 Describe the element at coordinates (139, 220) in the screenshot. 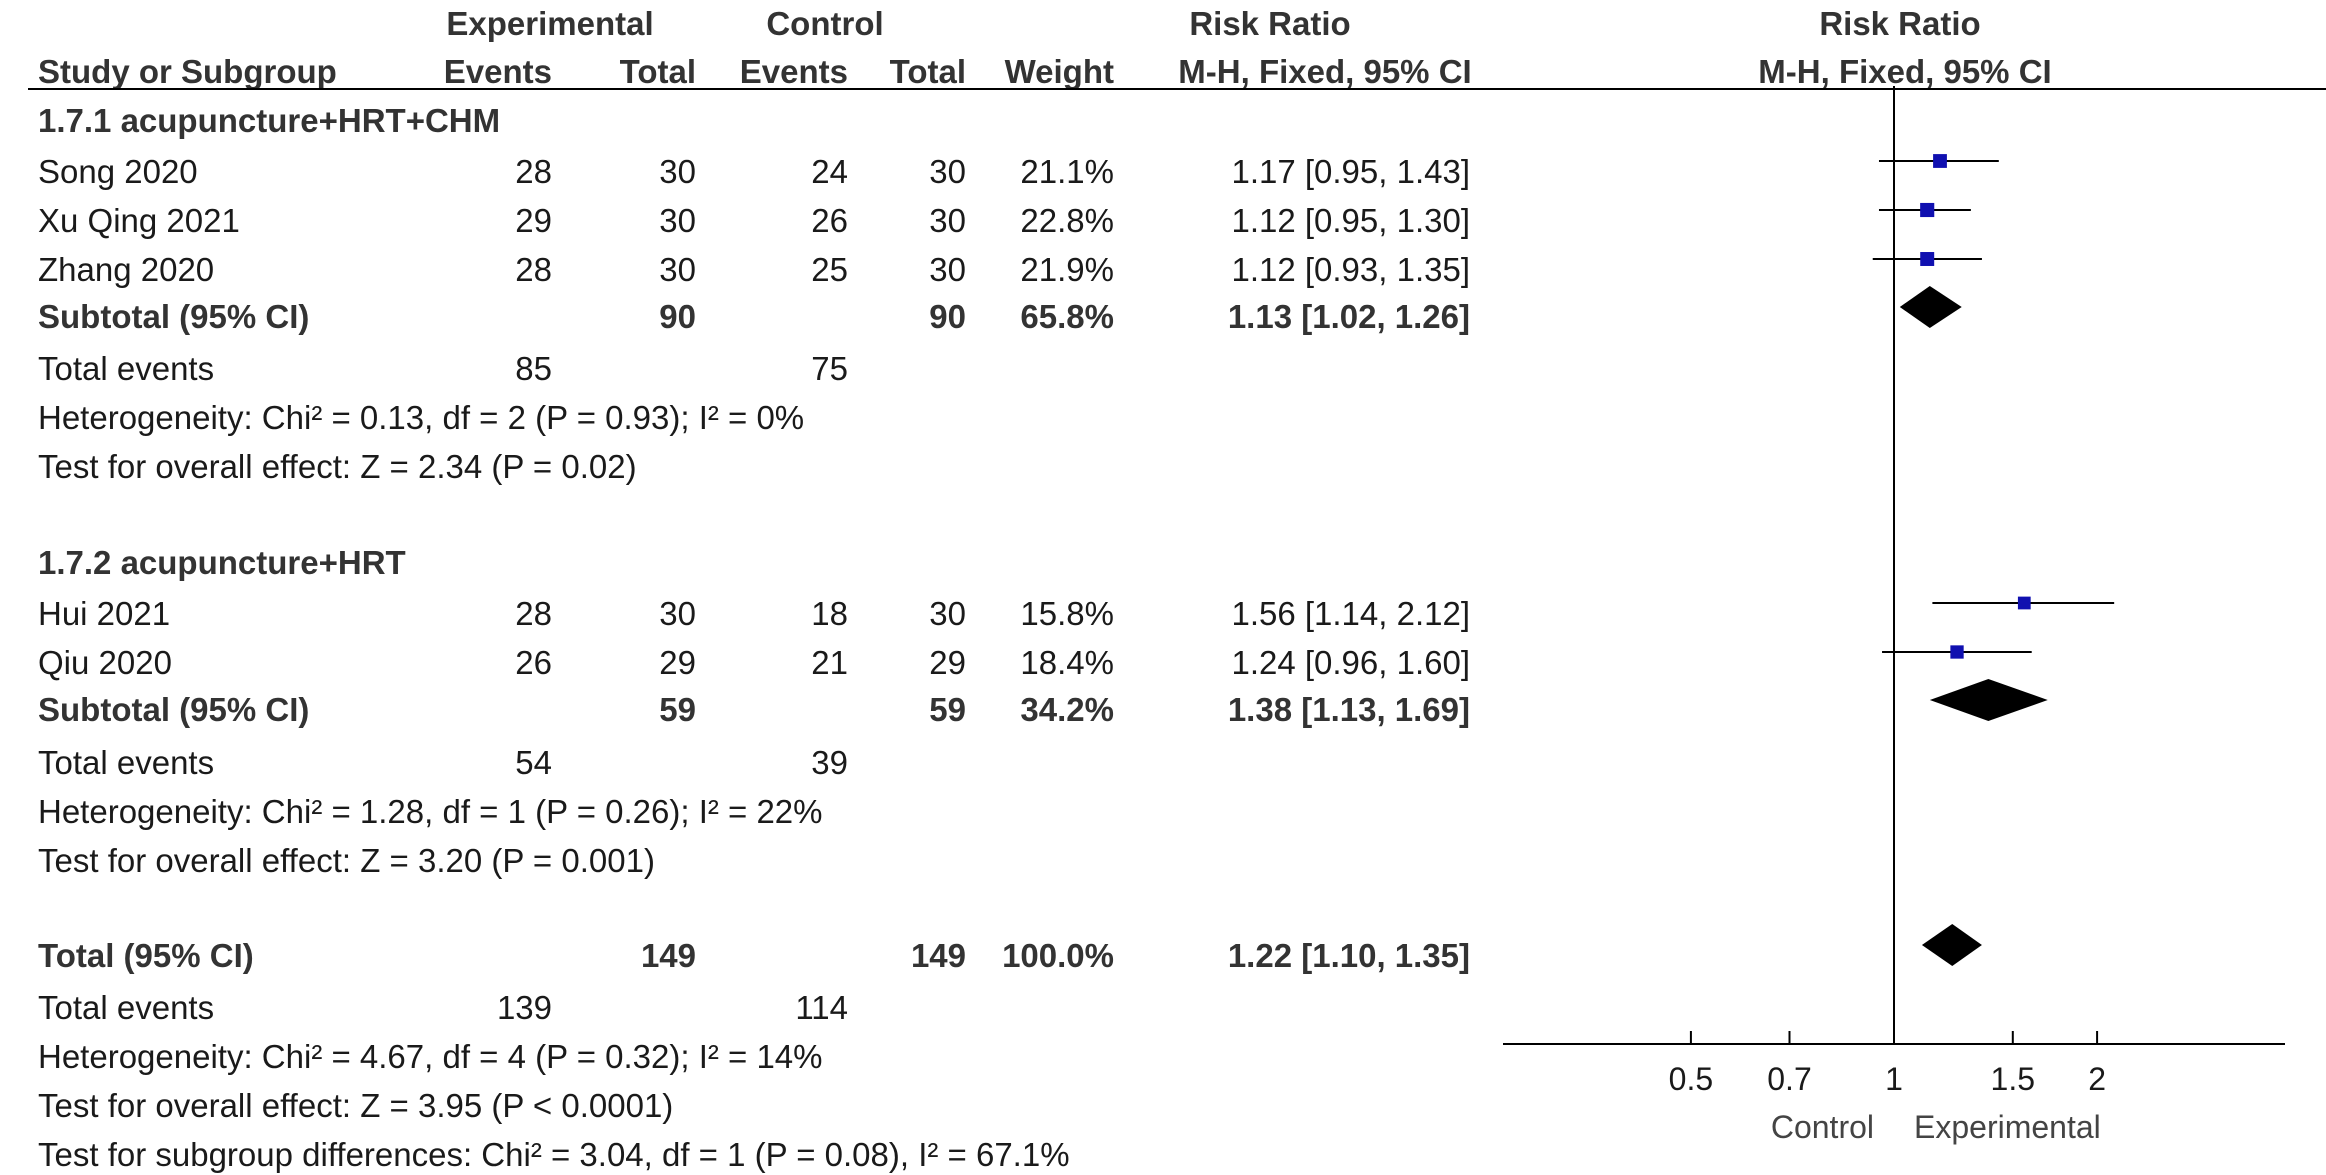

I see `study-name: Xu Qing 2021` at that location.